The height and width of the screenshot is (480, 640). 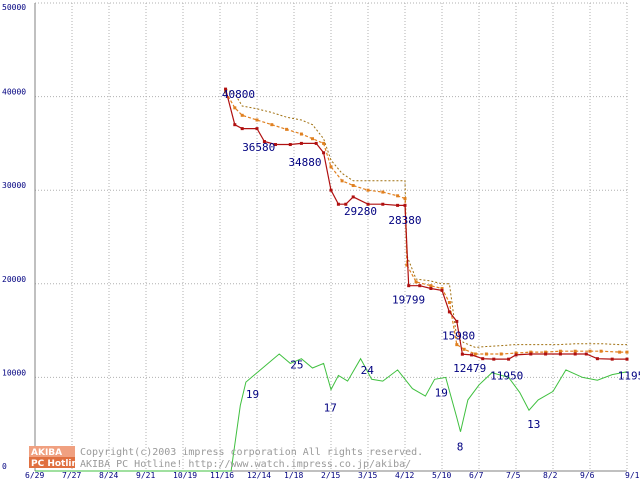 I want to click on logo-top-text: AKIBA, so click(x=46, y=453).